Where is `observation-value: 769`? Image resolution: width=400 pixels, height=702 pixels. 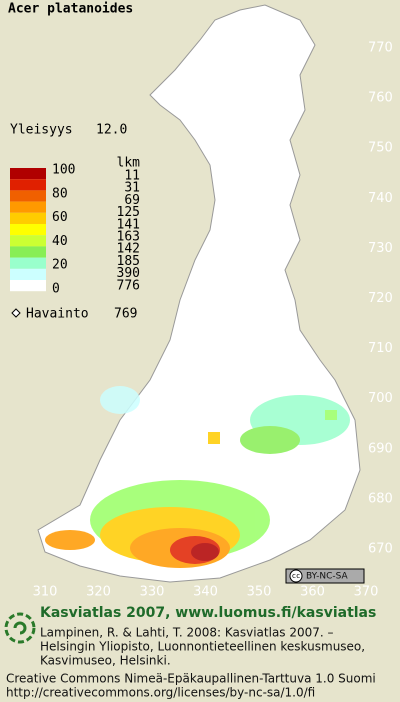
observation-value: 769 is located at coordinates (125, 314).